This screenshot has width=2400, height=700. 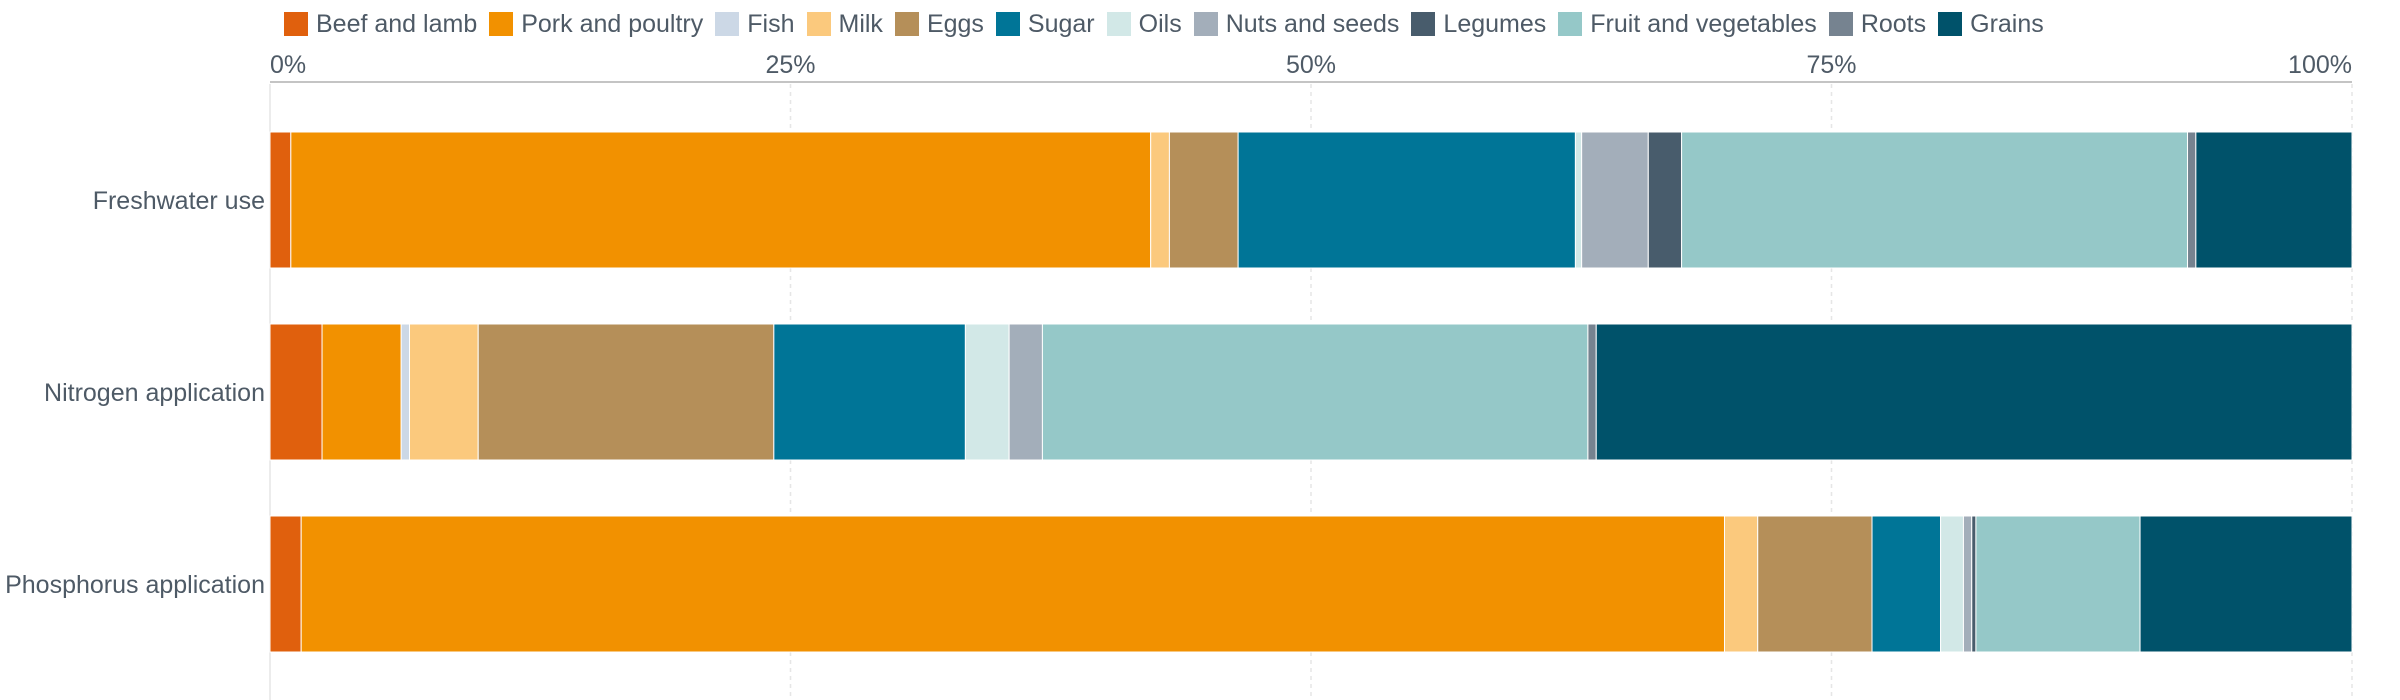 What do you see at coordinates (1974, 584) in the screenshot?
I see `bar-phosphorus-application-legumes` at bounding box center [1974, 584].